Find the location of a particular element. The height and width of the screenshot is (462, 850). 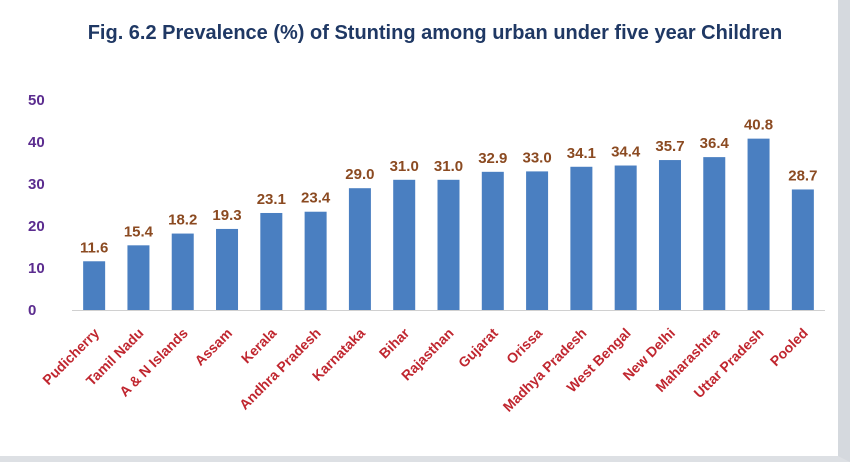

data-label: 34.4 is located at coordinates (626, 152).